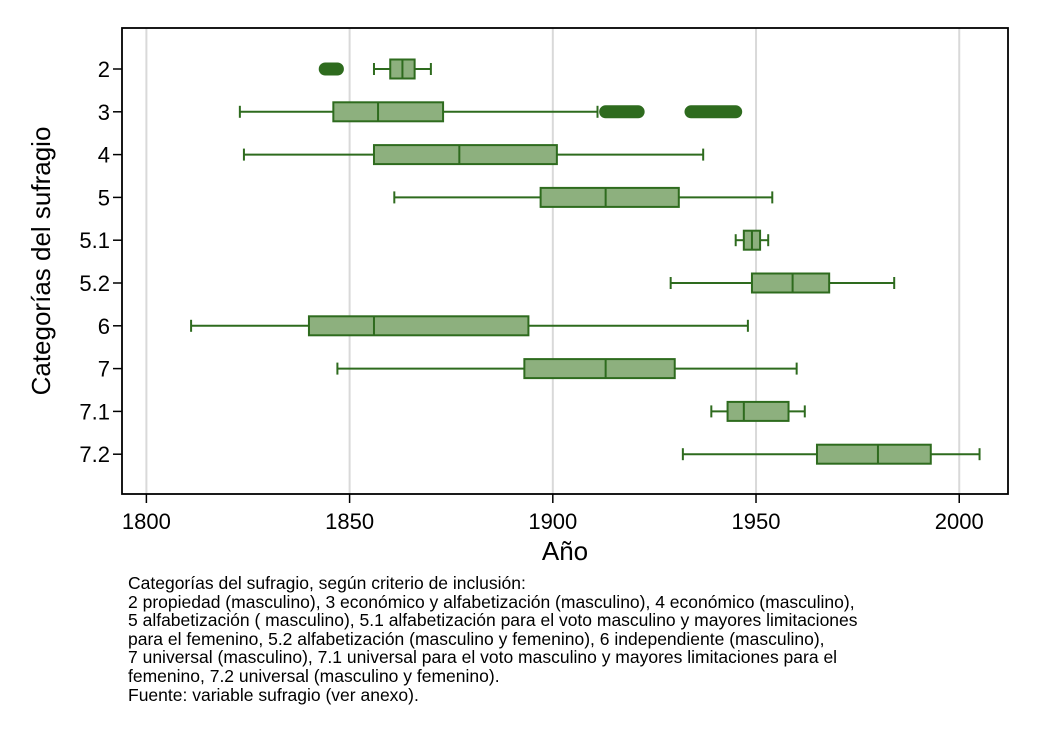 This screenshot has height=754, width=1037. I want to click on x-tick-label: 1850, so click(349, 521).